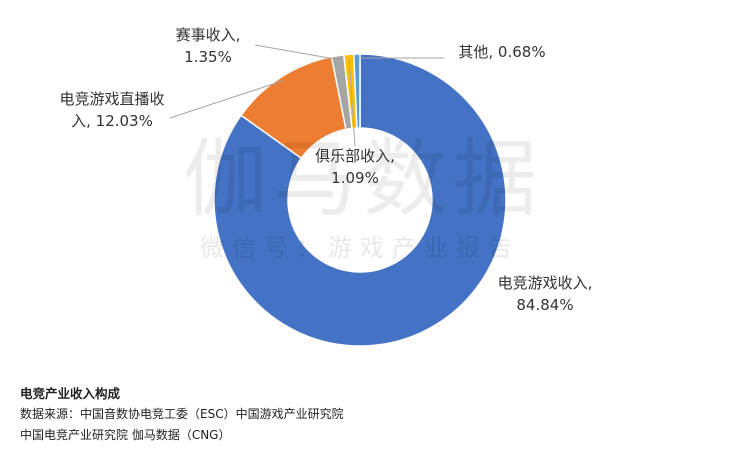 This screenshot has width=734, height=450. Describe the element at coordinates (208, 46) in the screenshot. I see `slice-label: 赛事收入, 1.35%` at that location.